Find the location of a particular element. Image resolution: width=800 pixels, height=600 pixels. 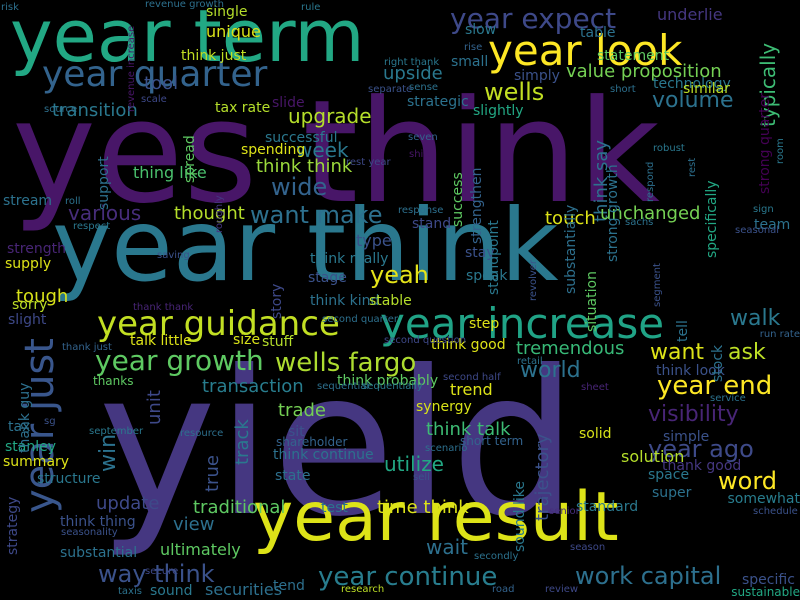

cloud-word: rest year is located at coordinates (368, 162).